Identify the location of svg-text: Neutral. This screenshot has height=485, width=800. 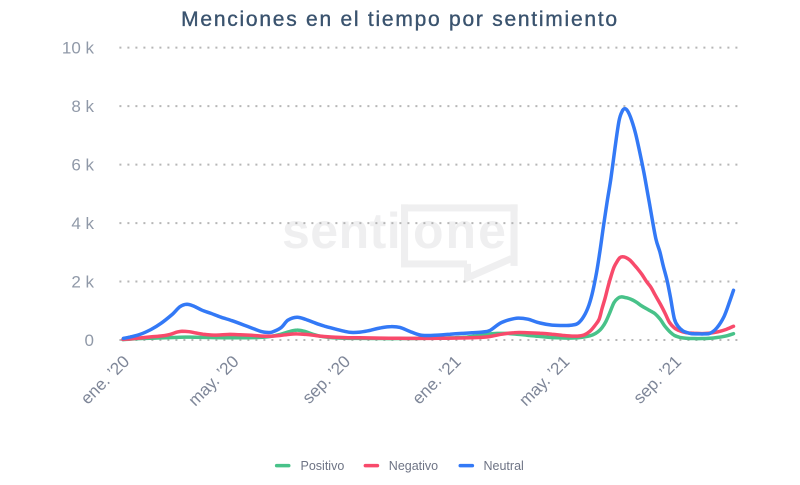
(504, 466).